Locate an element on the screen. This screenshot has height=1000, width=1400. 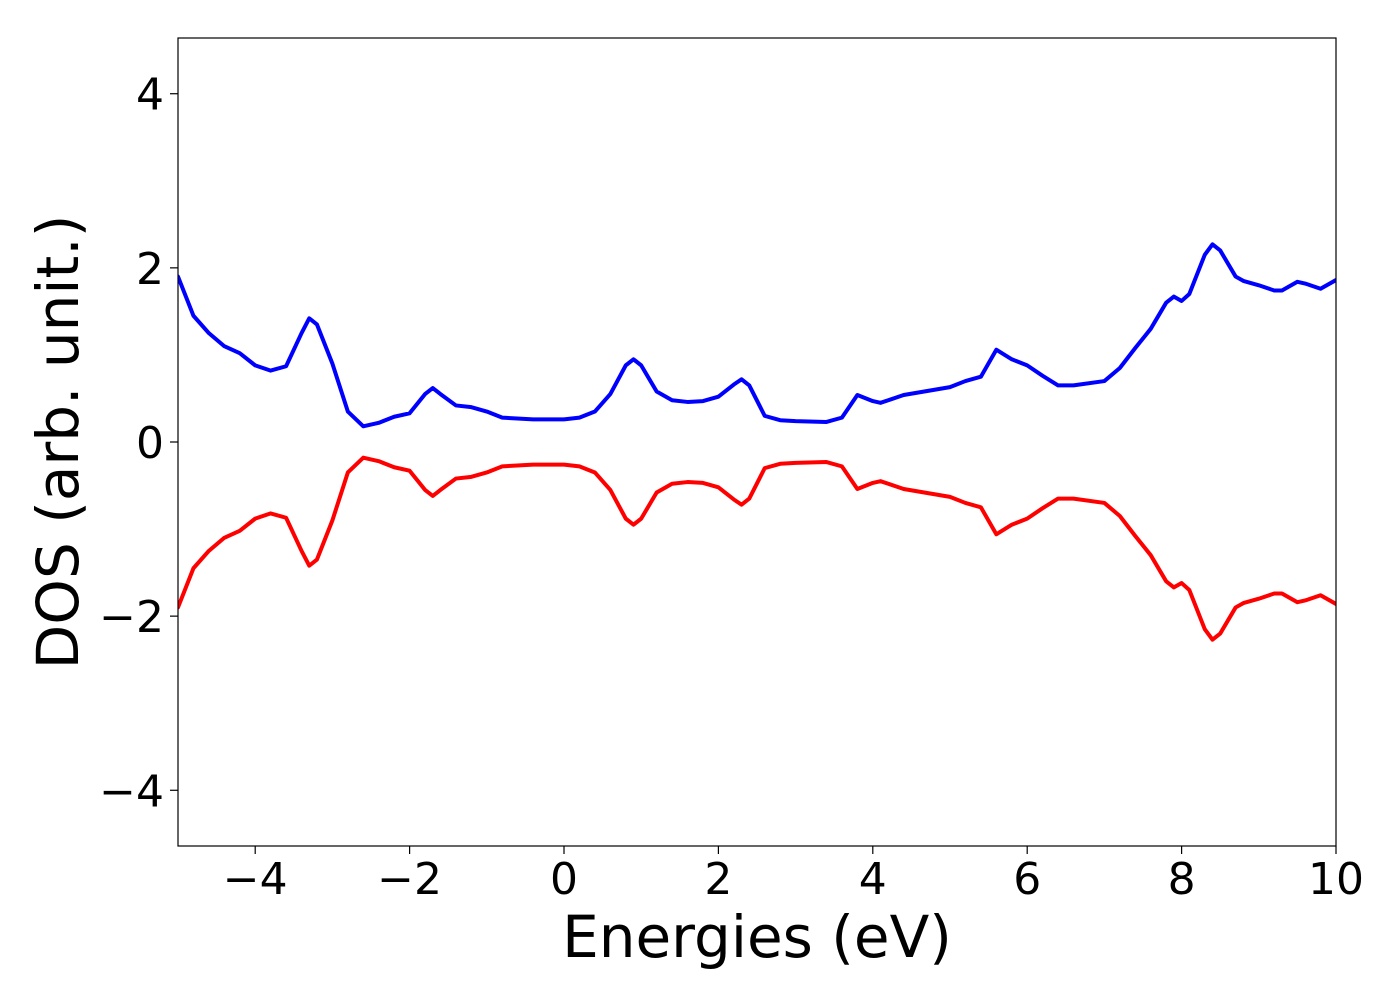
x-tick-label: −2 is located at coordinates (409, 879).